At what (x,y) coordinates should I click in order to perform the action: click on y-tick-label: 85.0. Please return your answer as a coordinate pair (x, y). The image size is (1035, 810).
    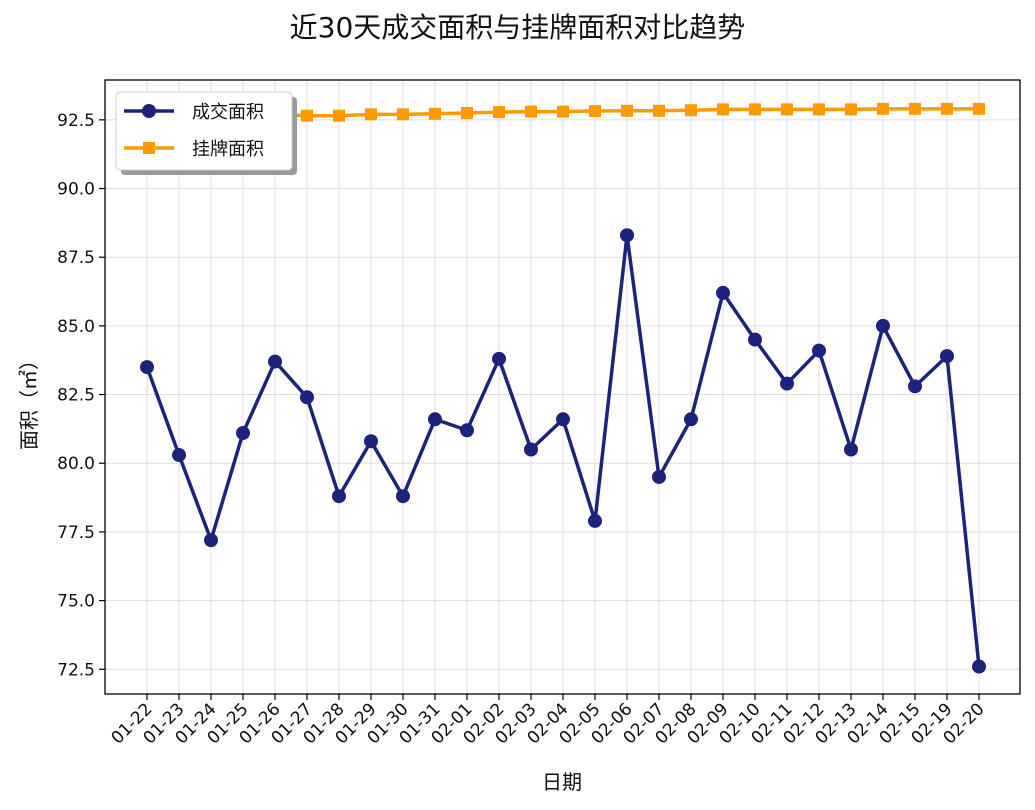
    Looking at the image, I should click on (76, 327).